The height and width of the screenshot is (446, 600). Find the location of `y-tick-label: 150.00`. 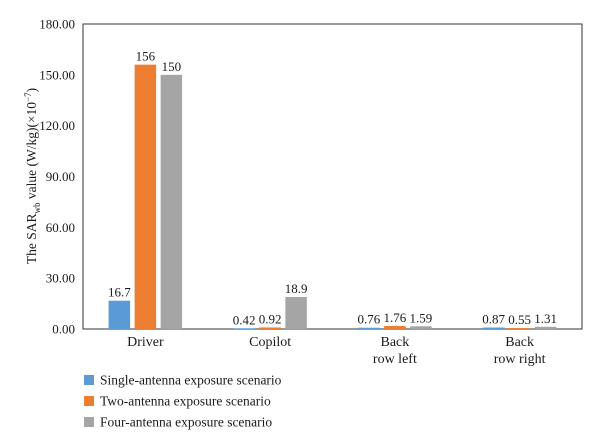

y-tick-label: 150.00 is located at coordinates (57, 74).